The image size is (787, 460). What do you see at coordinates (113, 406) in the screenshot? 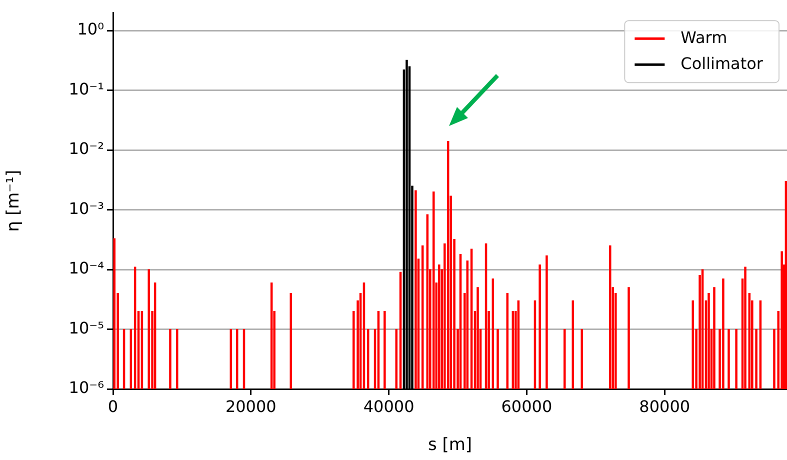
I see `x-tick-label: 0` at bounding box center [113, 406].